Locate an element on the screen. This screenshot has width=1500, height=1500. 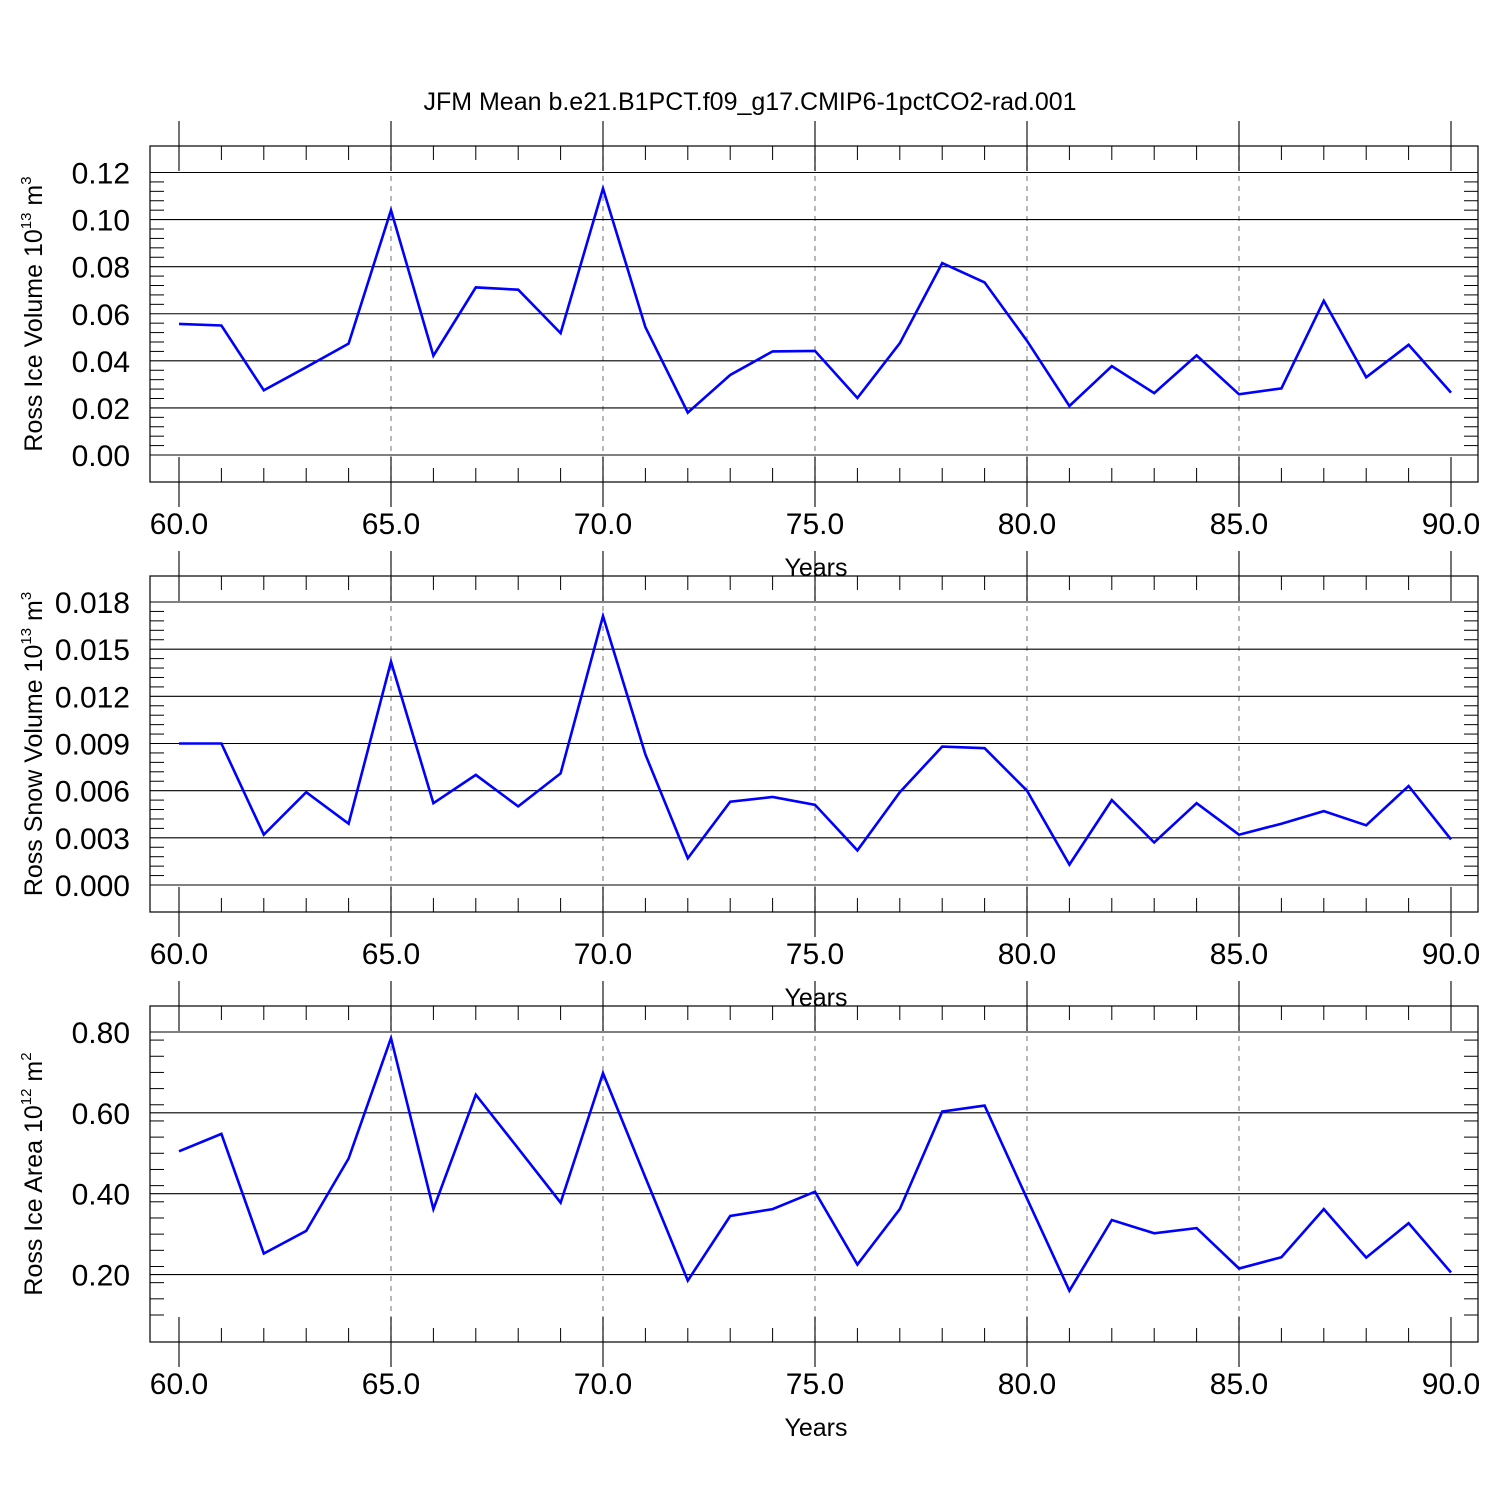
ytick-label: 0.000 is located at coordinates (92, 886).